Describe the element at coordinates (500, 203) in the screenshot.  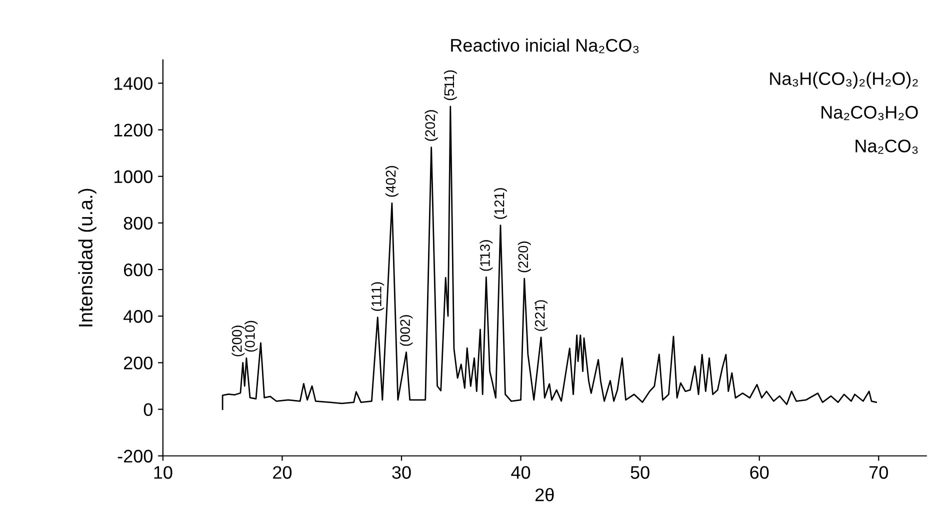
I see `annotation: (121)` at that location.